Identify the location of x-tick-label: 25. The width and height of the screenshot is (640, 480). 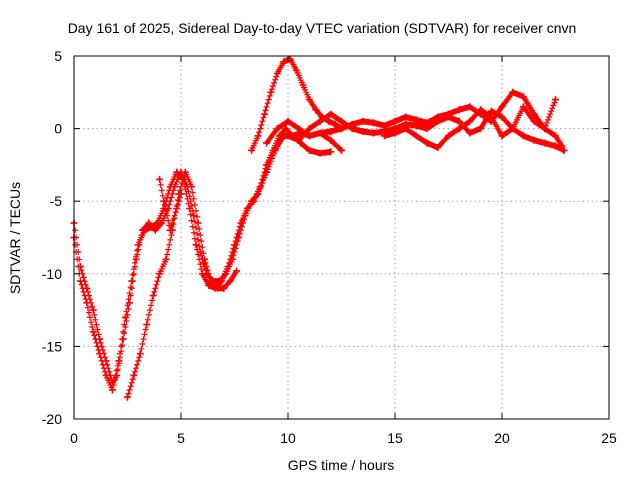
(609, 438).